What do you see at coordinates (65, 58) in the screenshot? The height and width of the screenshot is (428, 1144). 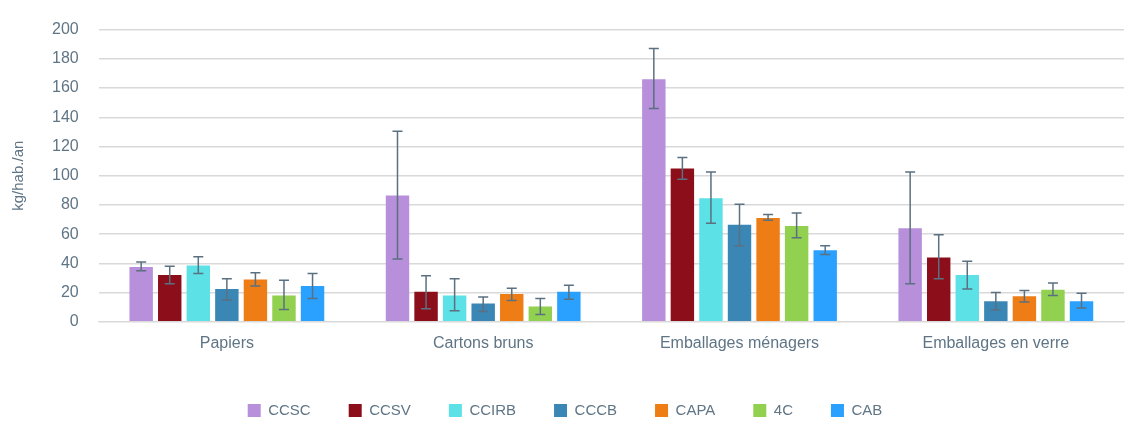 I see `y-tick-label: 180` at bounding box center [65, 58].